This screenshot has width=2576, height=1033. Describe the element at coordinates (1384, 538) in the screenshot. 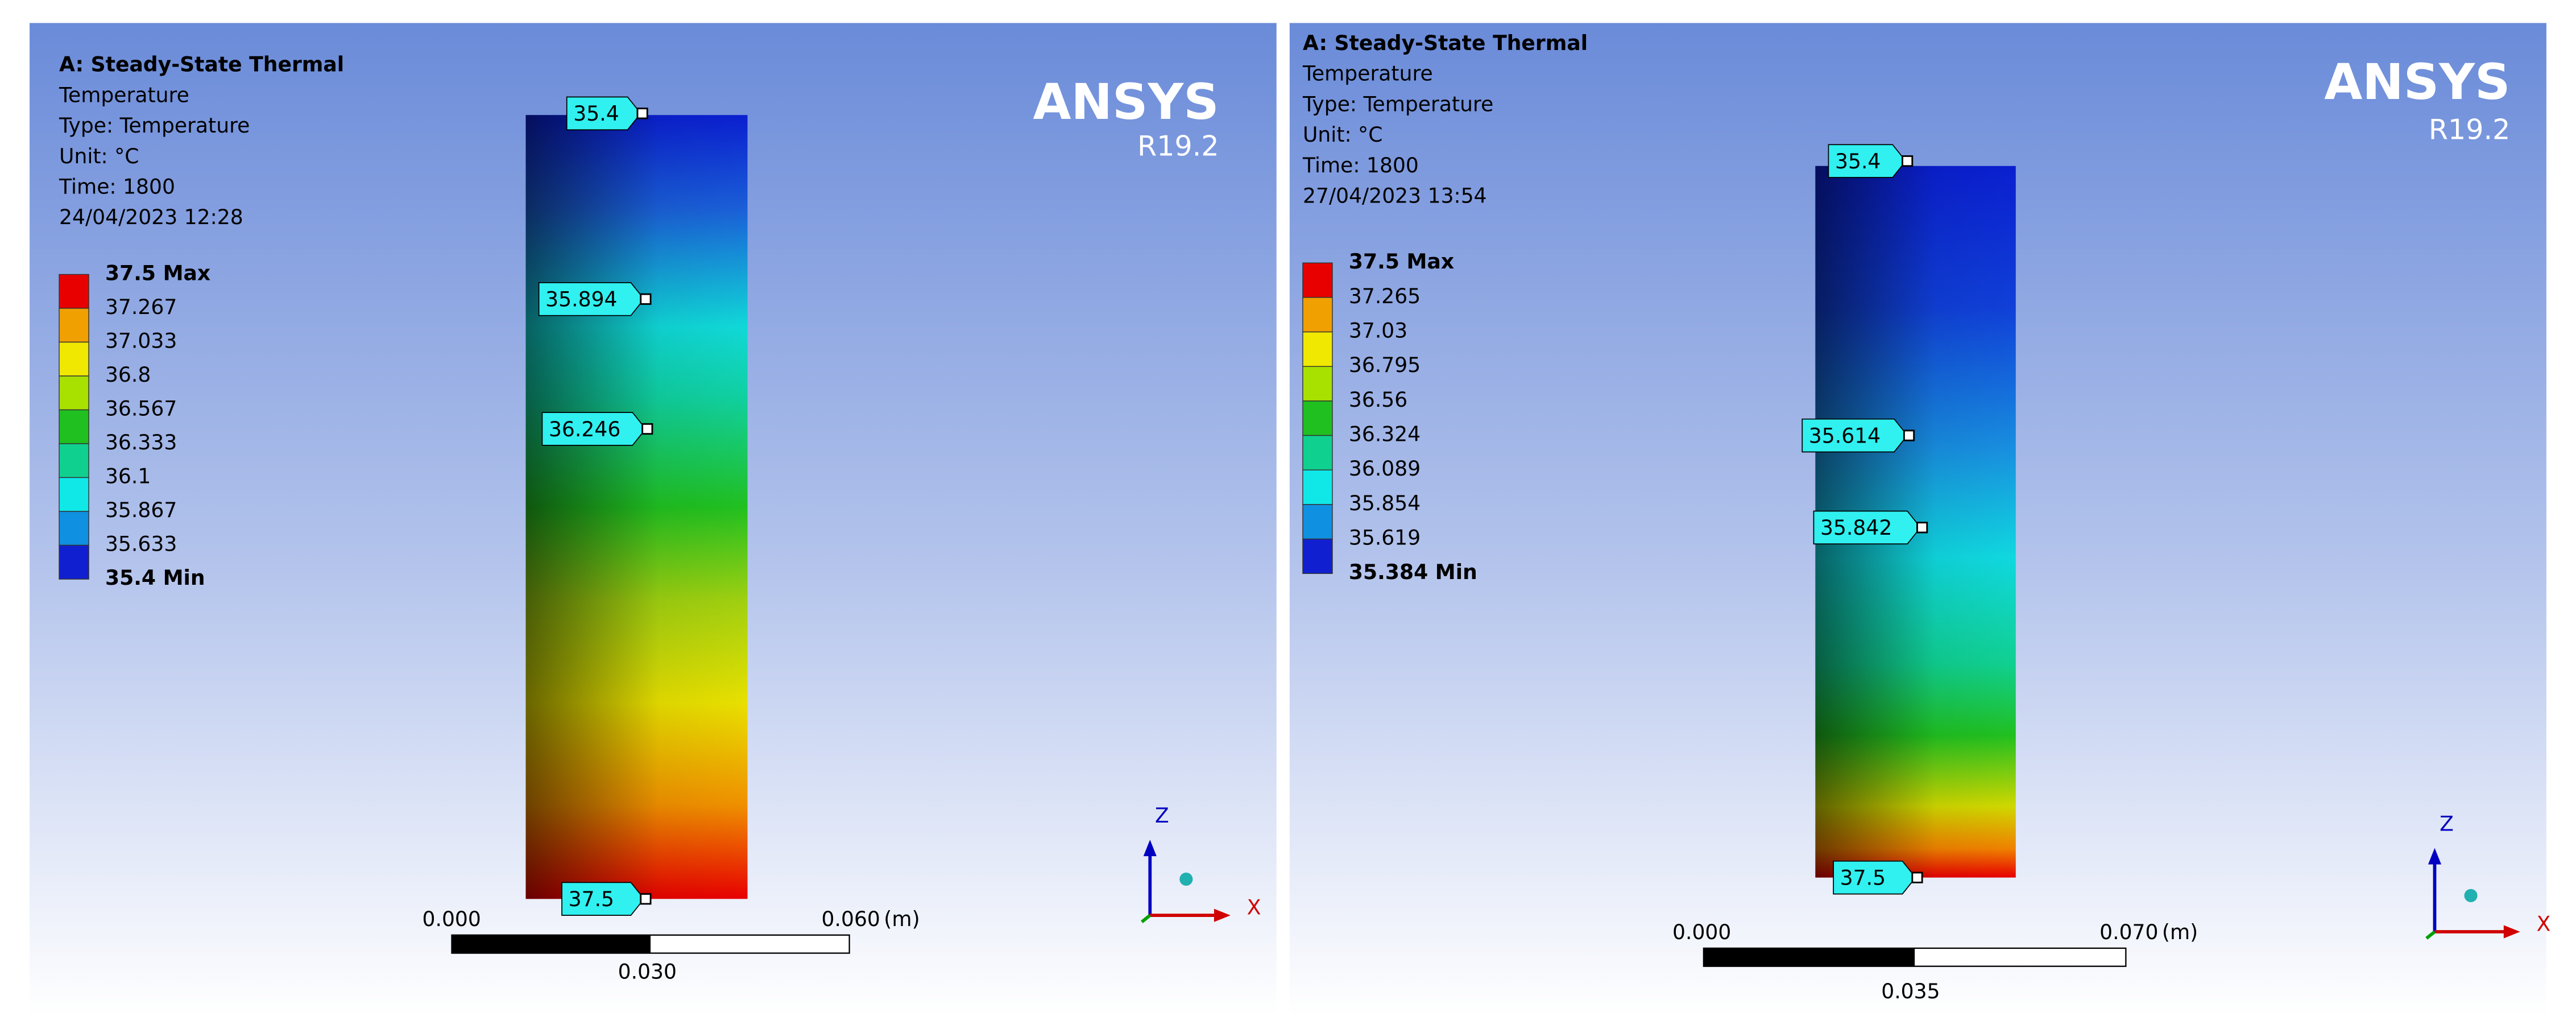

I see `legend-label: 35.619` at that location.